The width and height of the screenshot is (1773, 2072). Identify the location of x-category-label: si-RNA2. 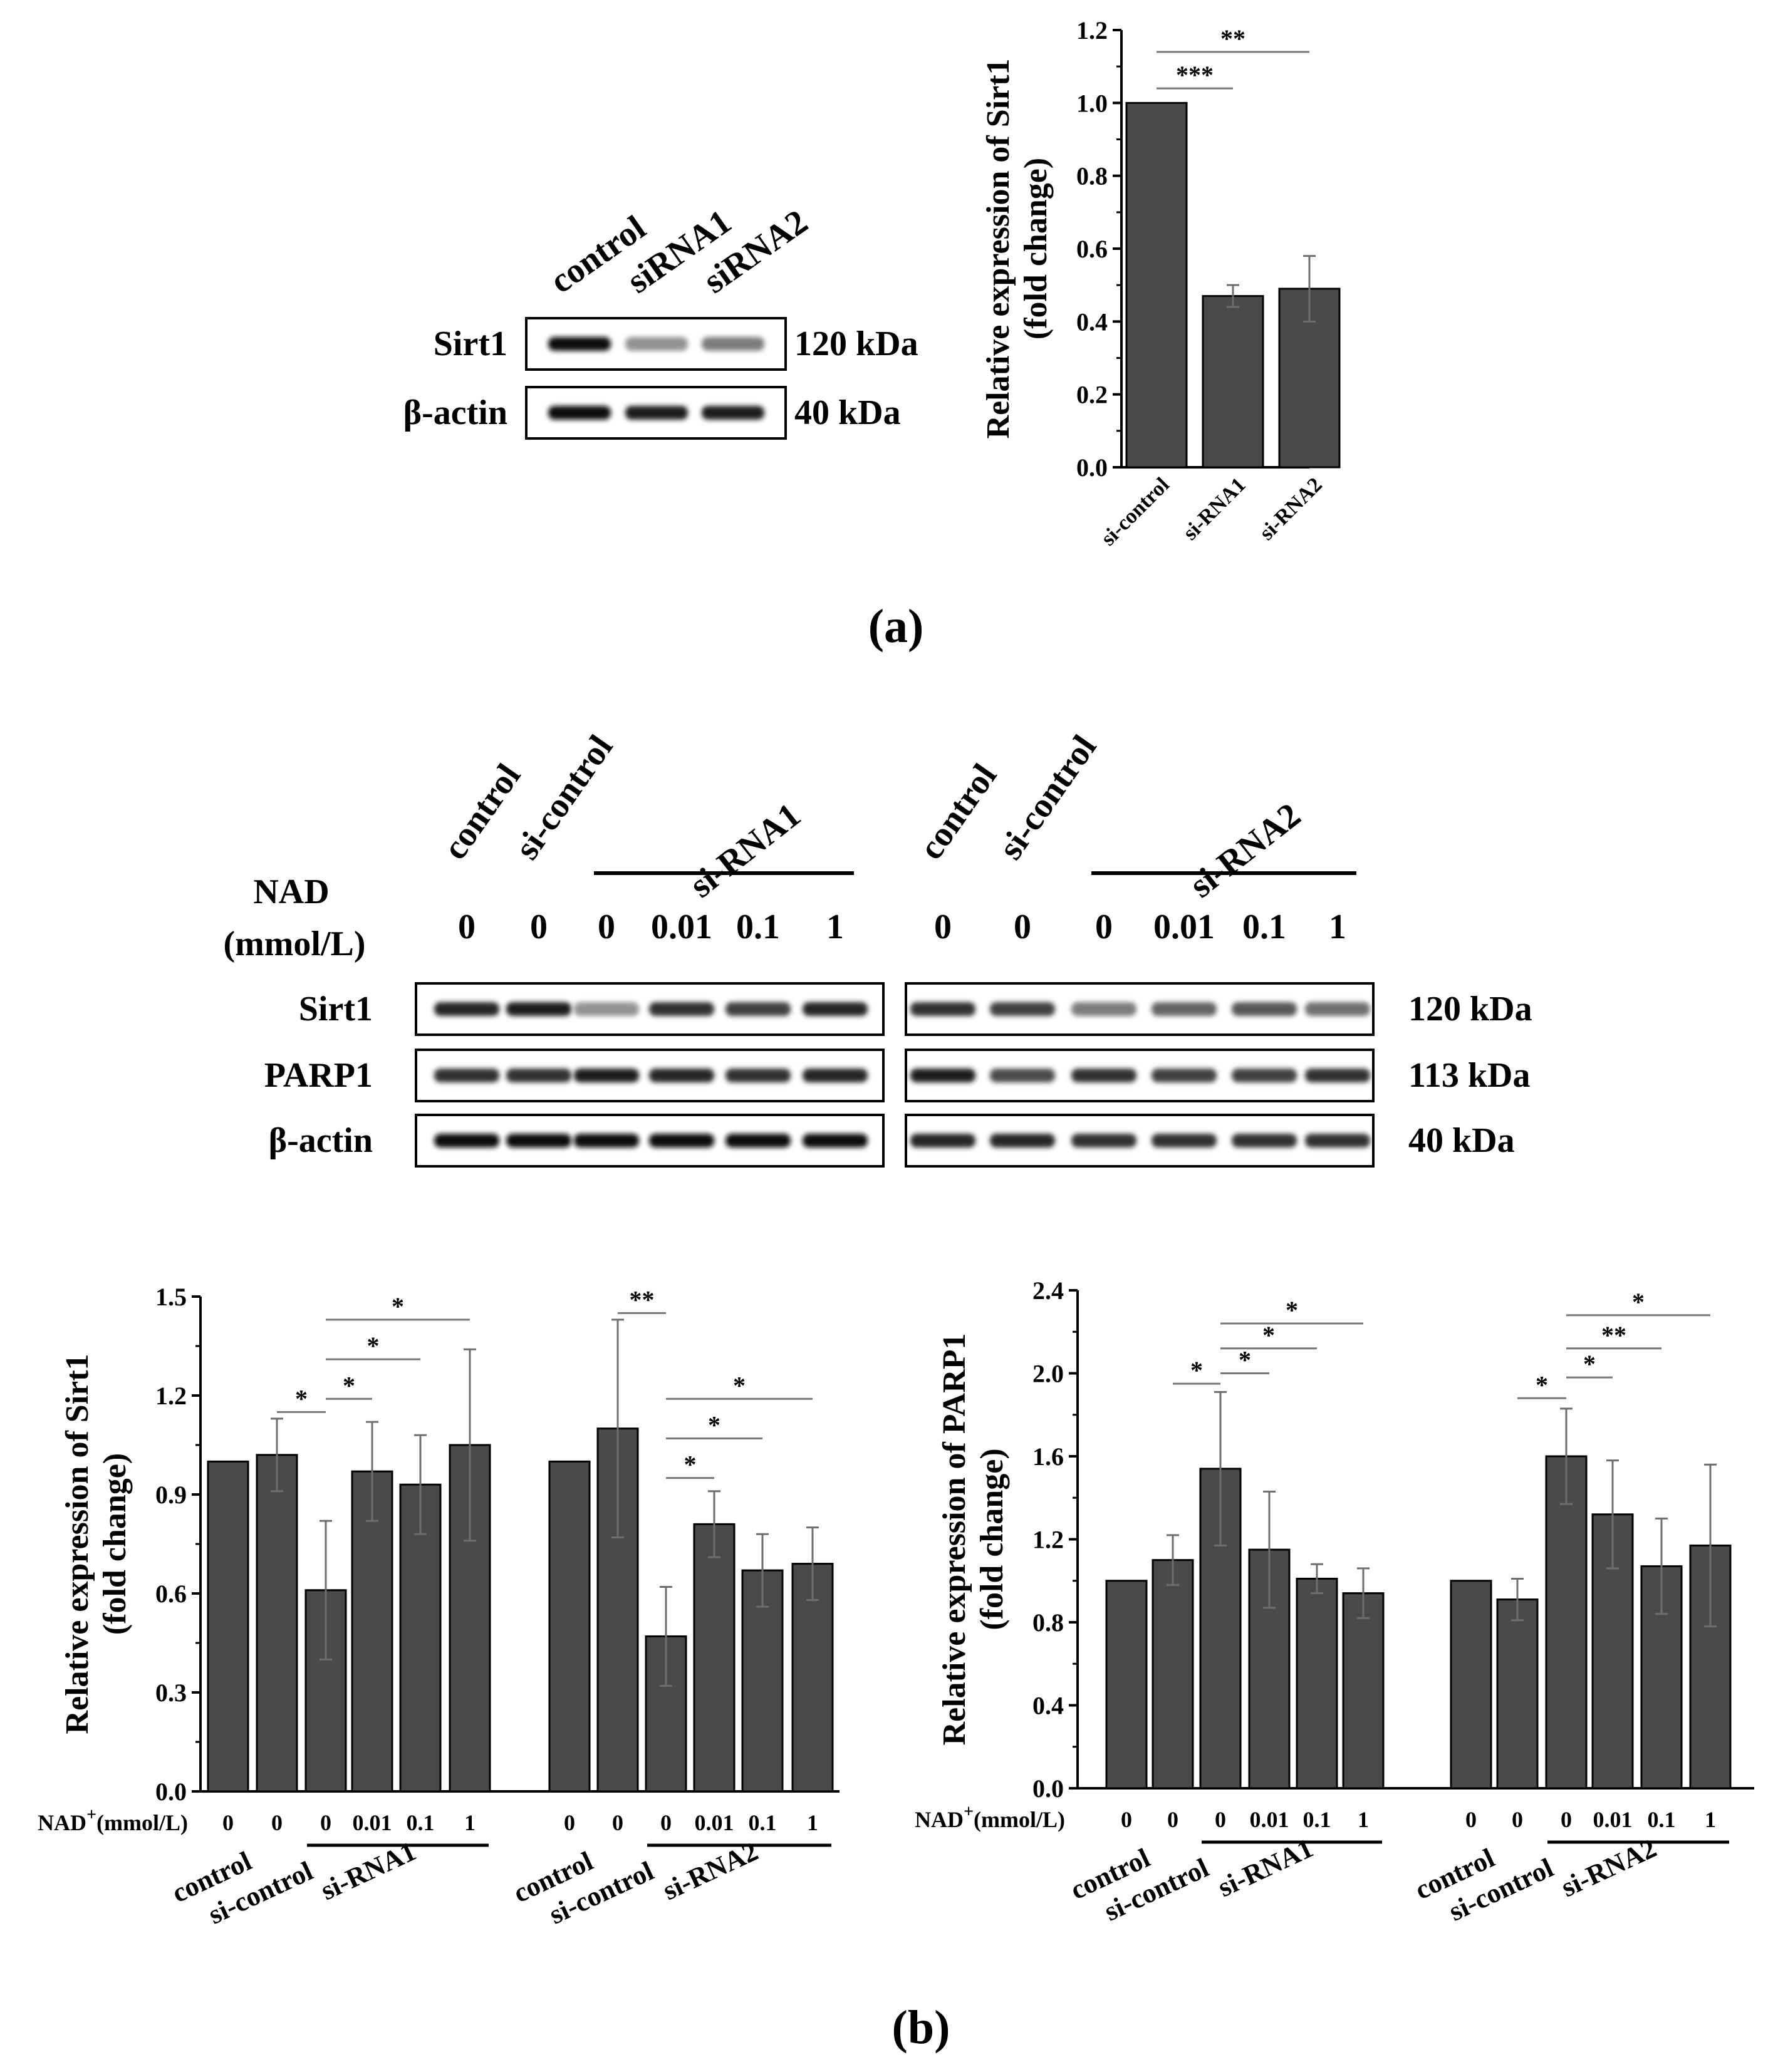
(1290, 508).